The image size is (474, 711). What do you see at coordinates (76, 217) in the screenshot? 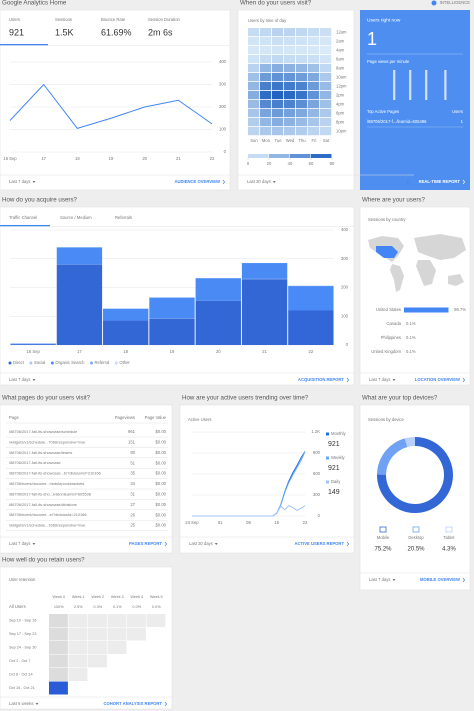
I see `tab: Source / Medium` at bounding box center [76, 217].